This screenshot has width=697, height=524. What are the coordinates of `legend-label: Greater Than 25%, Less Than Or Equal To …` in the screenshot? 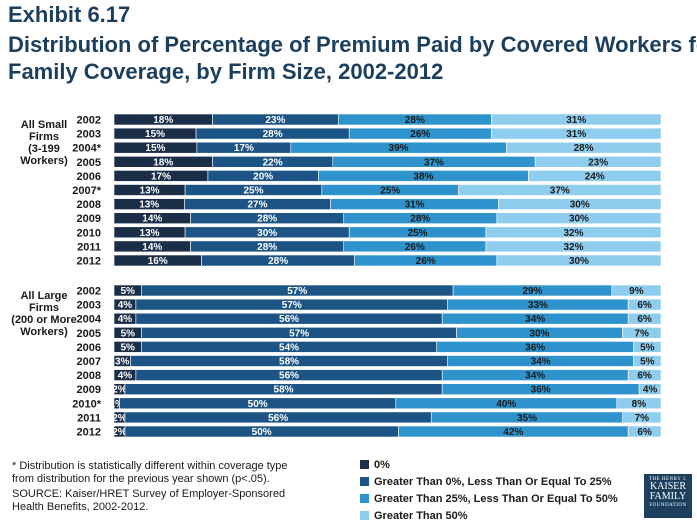 It's located at (496, 498).